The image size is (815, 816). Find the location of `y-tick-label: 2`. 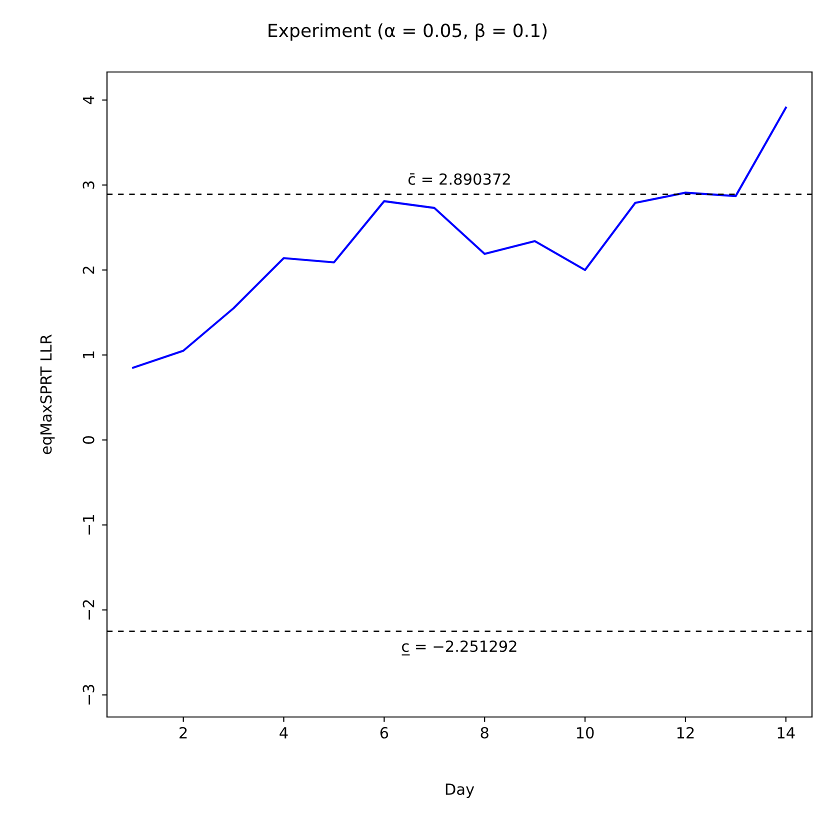

y-tick-label: 2 is located at coordinates (88, 270).